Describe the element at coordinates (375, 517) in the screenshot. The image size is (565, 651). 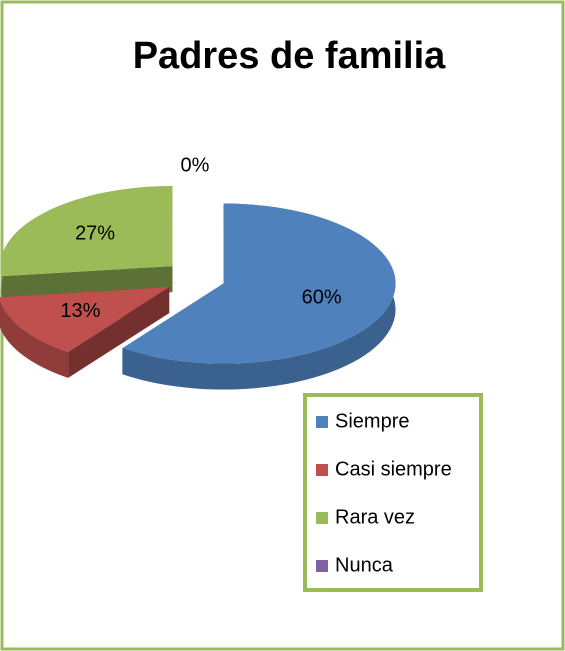
I see `legend-label: Rara vez` at that location.